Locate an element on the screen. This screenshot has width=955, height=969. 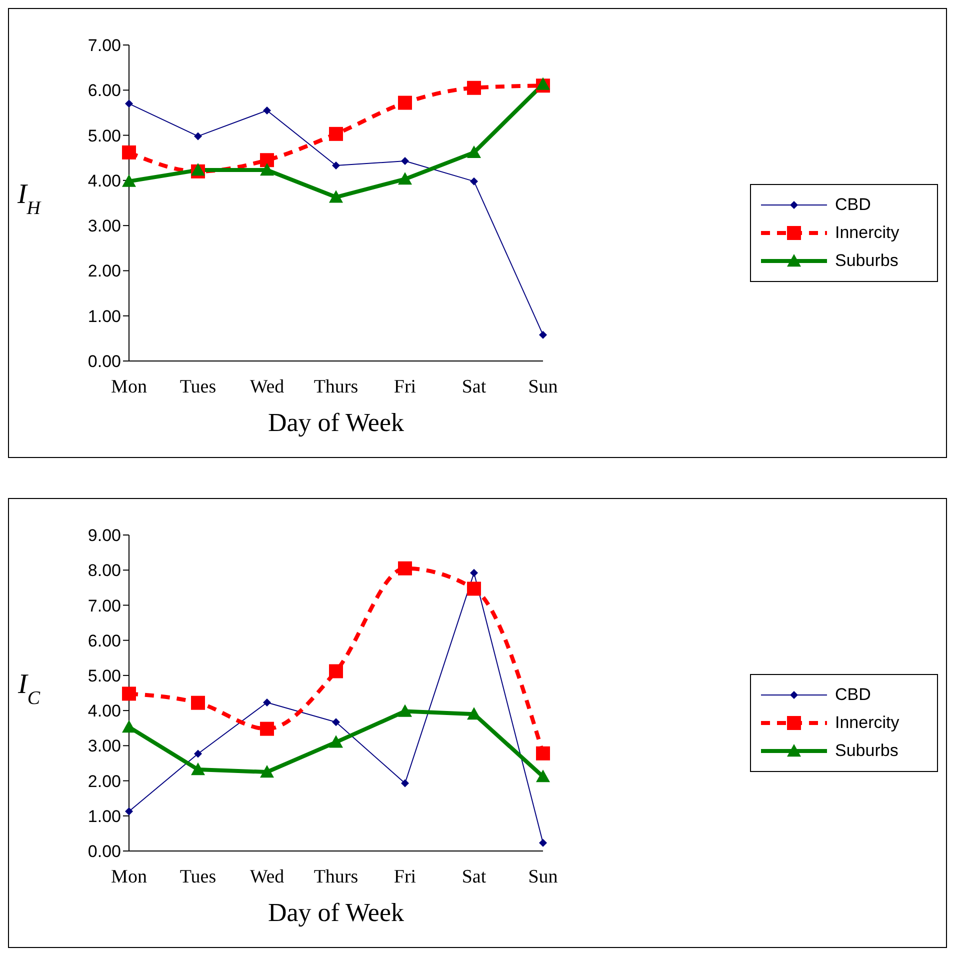
y-axis-title: I$_{C}$ is located at coordinates (28, 688).